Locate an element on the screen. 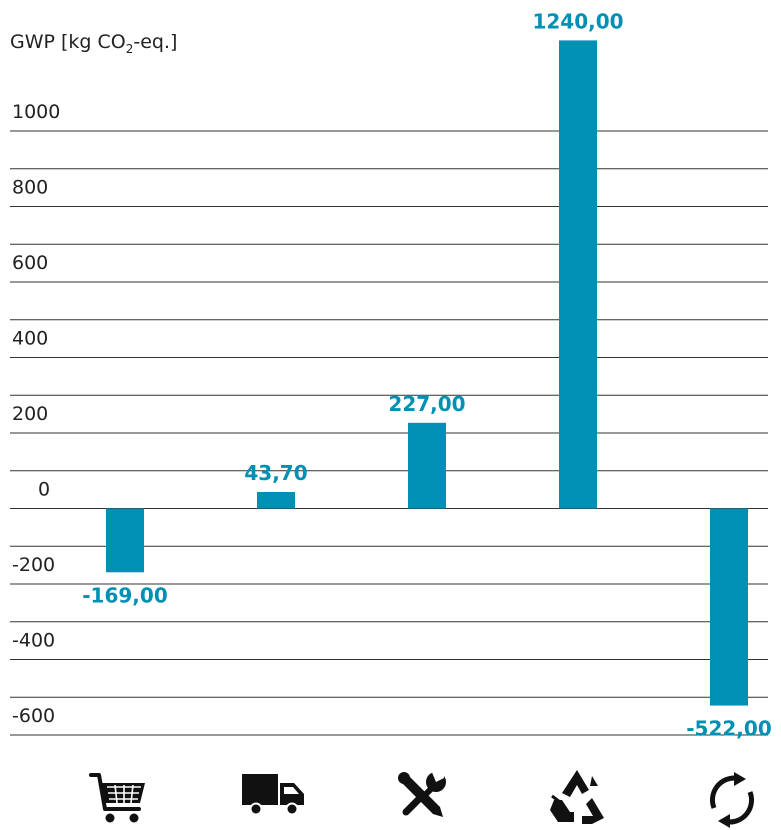  data-label-recycling: 1240,00 is located at coordinates (577, 21).